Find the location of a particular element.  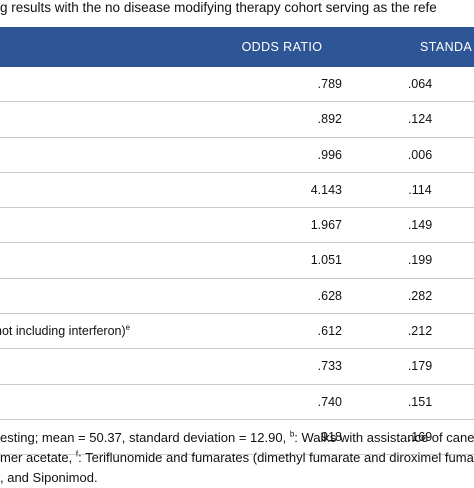

odds-ratio-cell: .612 is located at coordinates (329, 331).